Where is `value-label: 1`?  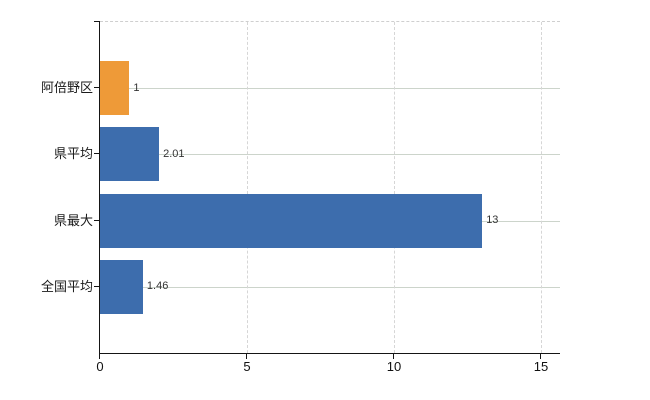
value-label: 1 is located at coordinates (136, 87).